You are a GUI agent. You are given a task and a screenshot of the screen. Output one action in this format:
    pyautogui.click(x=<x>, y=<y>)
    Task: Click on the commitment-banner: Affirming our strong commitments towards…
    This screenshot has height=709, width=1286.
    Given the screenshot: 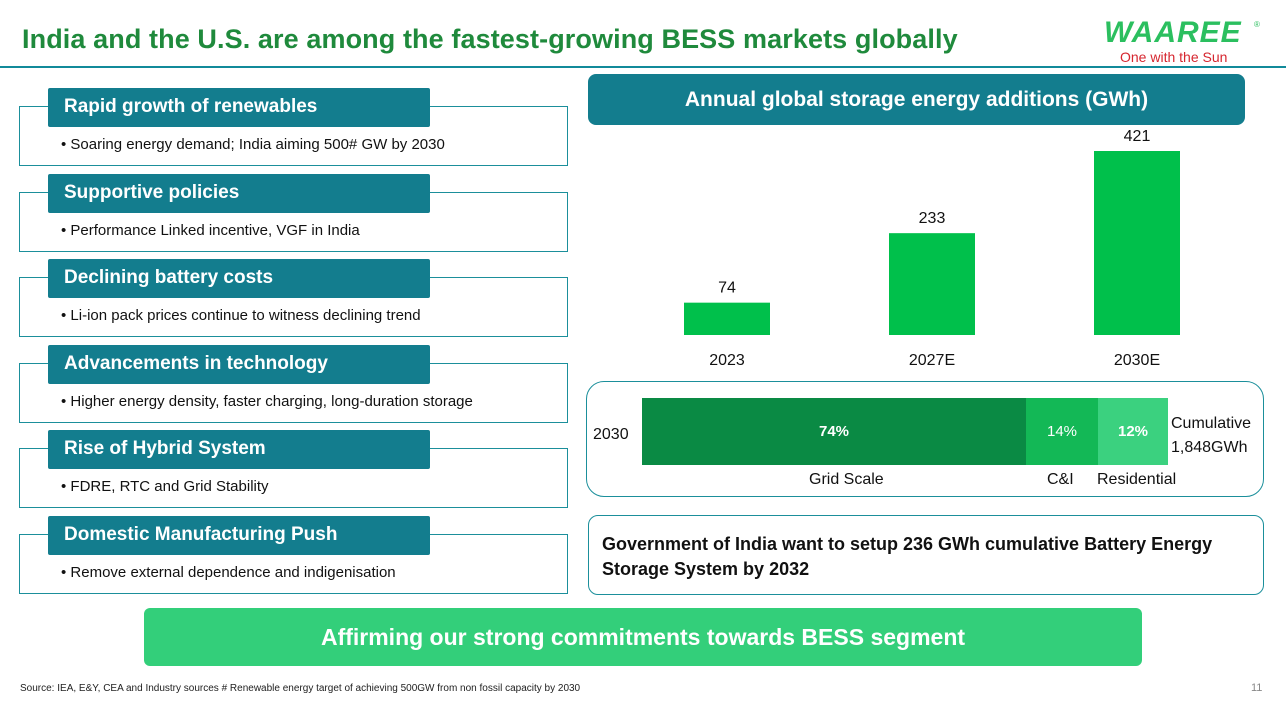 What is the action you would take?
    pyautogui.click(x=643, y=637)
    